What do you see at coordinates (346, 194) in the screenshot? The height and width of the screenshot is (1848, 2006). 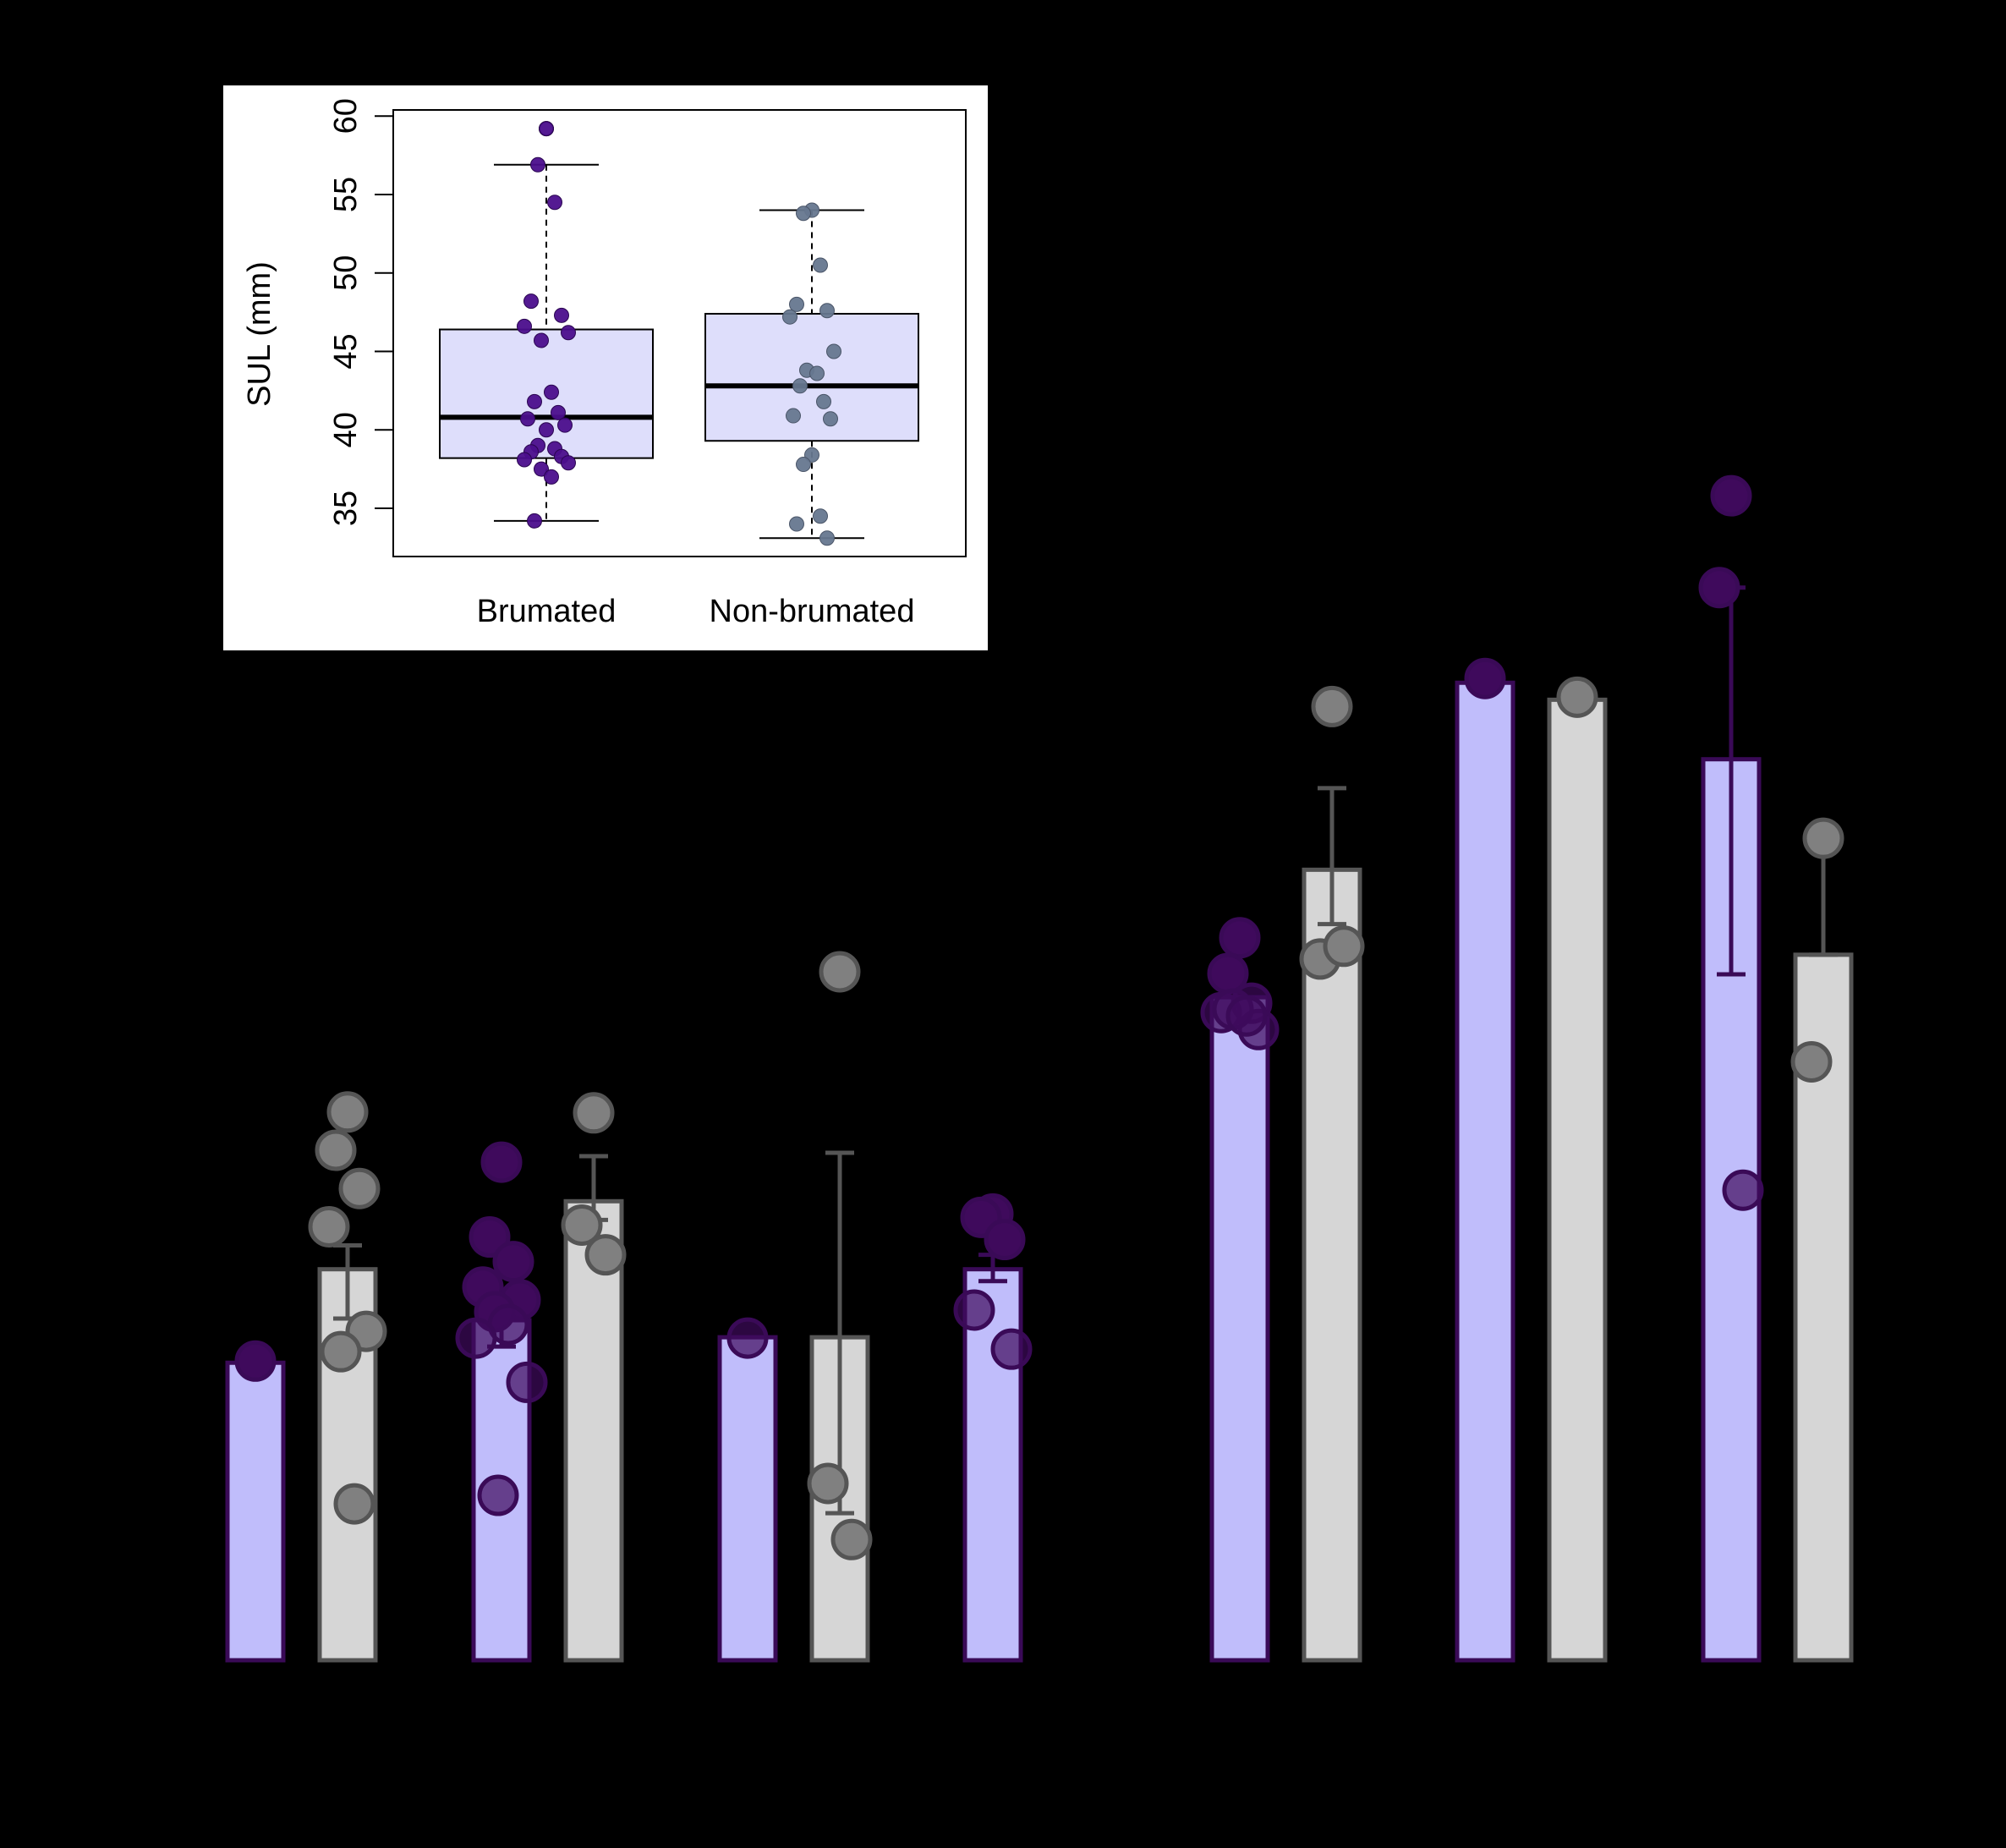 I see `y-tick-label: 55` at bounding box center [346, 194].